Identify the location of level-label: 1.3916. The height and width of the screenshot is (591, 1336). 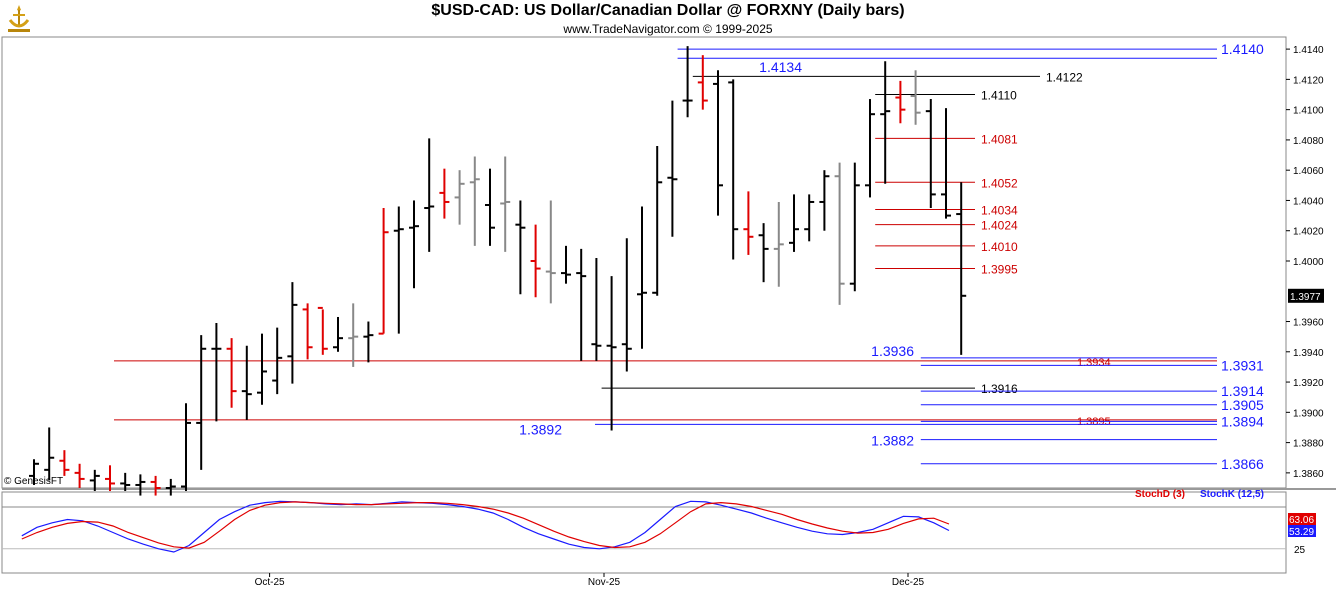
(999, 389).